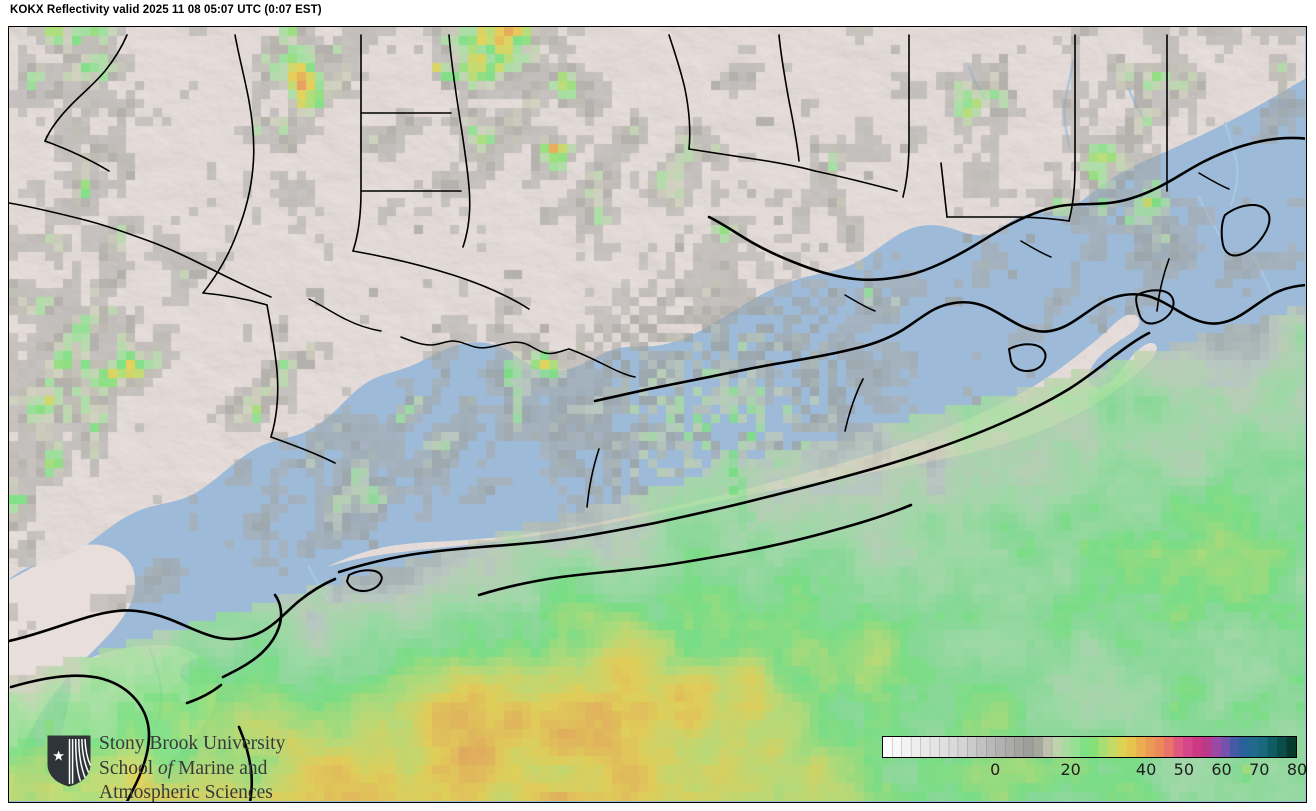 The width and height of the screenshot is (1316, 811). What do you see at coordinates (995, 769) in the screenshot?
I see `colorbar-tick-0: 0` at bounding box center [995, 769].